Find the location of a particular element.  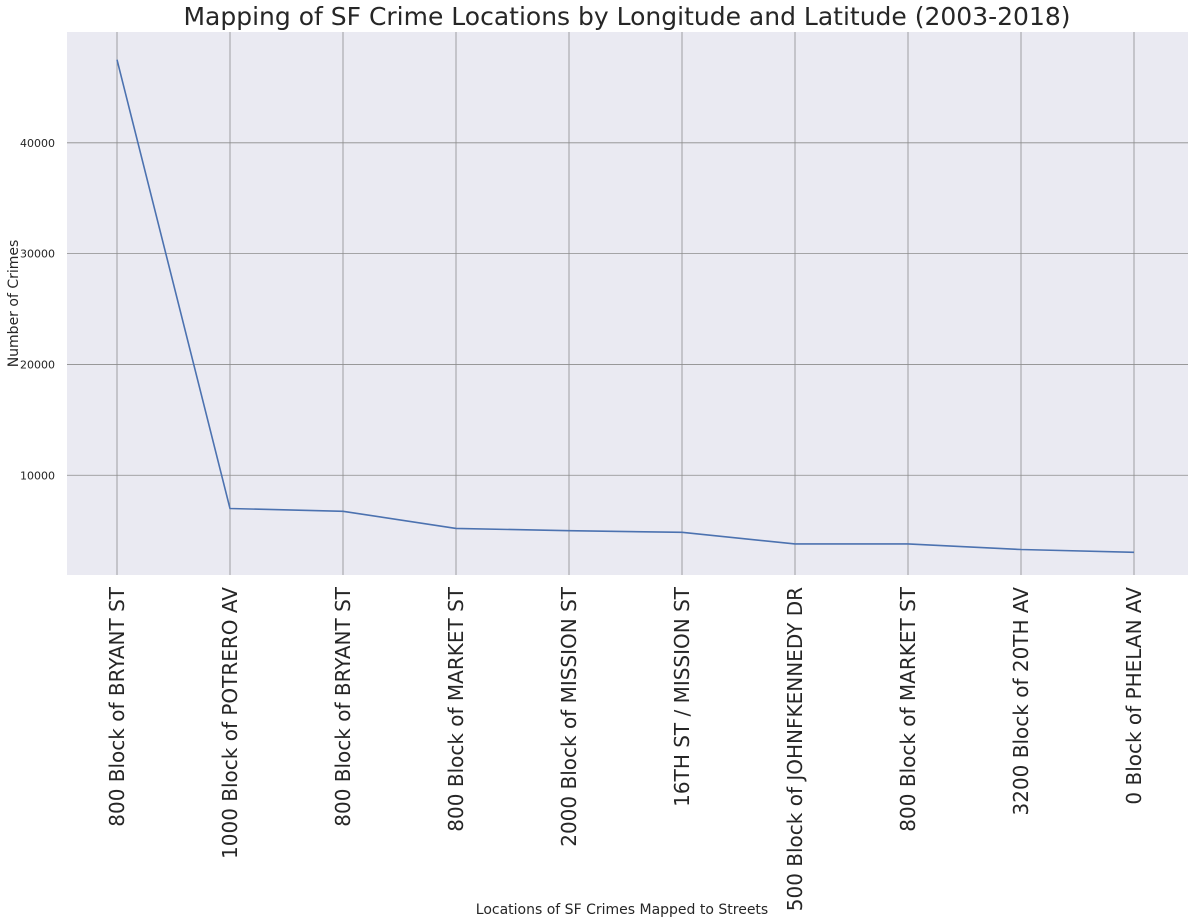

y-tick-label: 10000 is located at coordinates (37, 475).